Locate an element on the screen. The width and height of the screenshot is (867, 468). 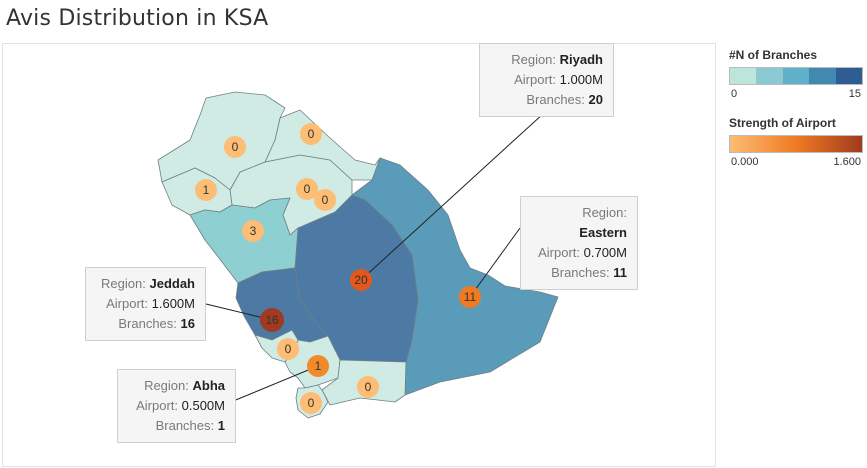
marker-tabuk: 0 is located at coordinates (235, 147).